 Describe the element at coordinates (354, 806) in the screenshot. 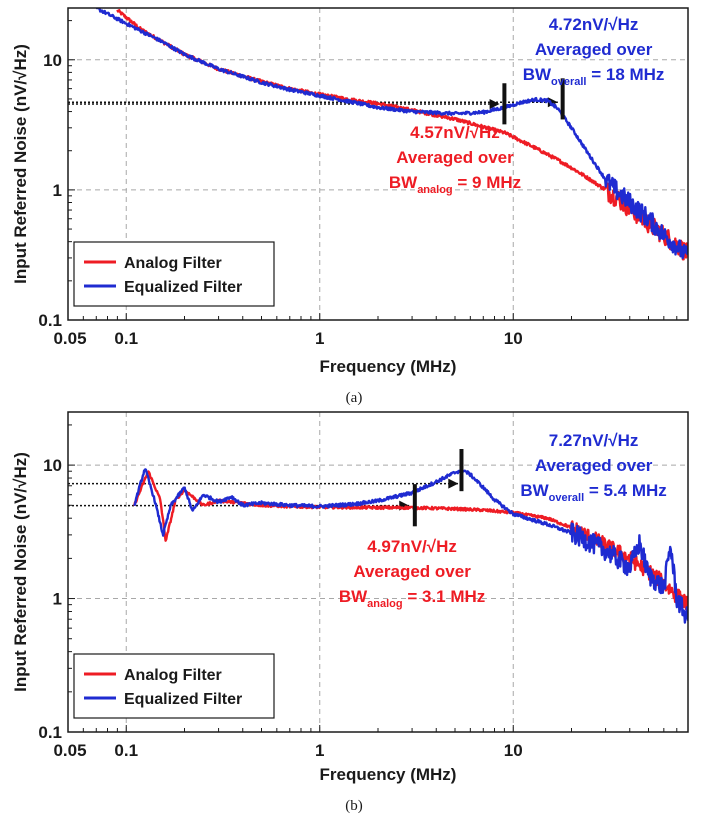

I see `panel-caption: (b)` at that location.